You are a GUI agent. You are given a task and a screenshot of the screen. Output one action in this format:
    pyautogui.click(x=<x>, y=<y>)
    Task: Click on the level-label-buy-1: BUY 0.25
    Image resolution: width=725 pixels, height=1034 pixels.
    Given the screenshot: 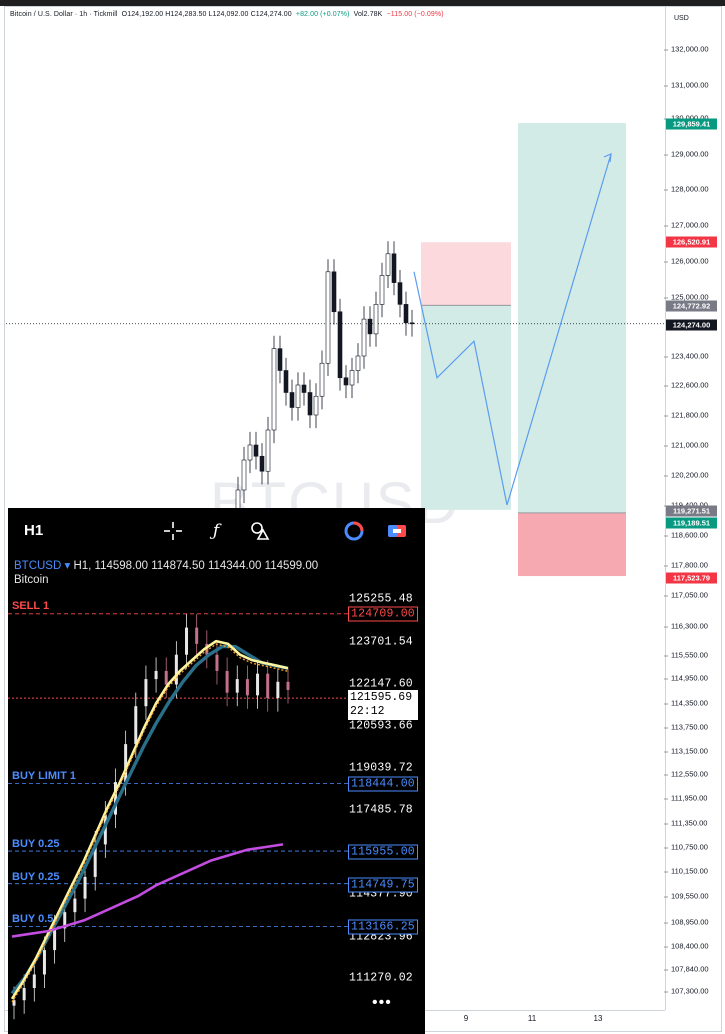 What is the action you would take?
    pyautogui.click(x=36, y=844)
    